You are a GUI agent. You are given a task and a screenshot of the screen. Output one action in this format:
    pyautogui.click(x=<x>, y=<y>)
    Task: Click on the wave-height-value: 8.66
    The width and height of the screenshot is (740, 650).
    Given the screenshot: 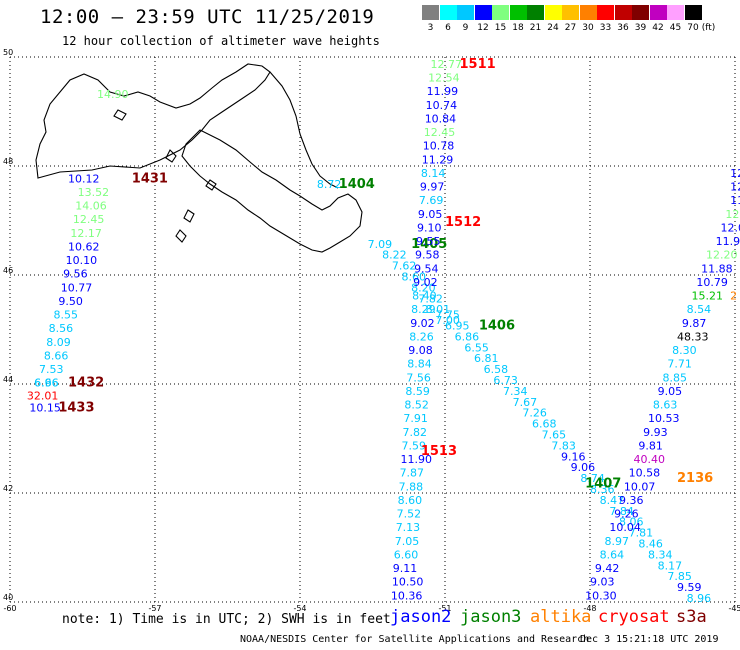 What is the action you would take?
    pyautogui.click(x=56, y=355)
    